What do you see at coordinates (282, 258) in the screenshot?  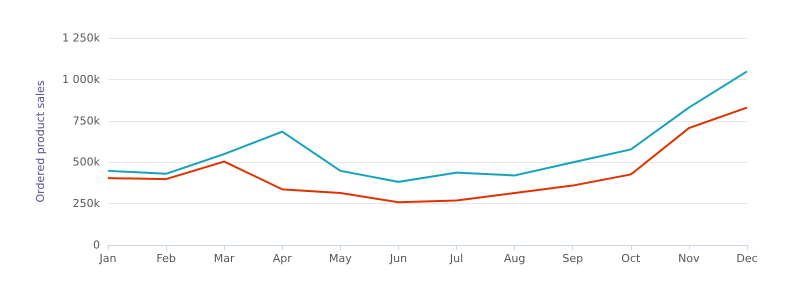 I see `x-tick-label: Apr` at bounding box center [282, 258].